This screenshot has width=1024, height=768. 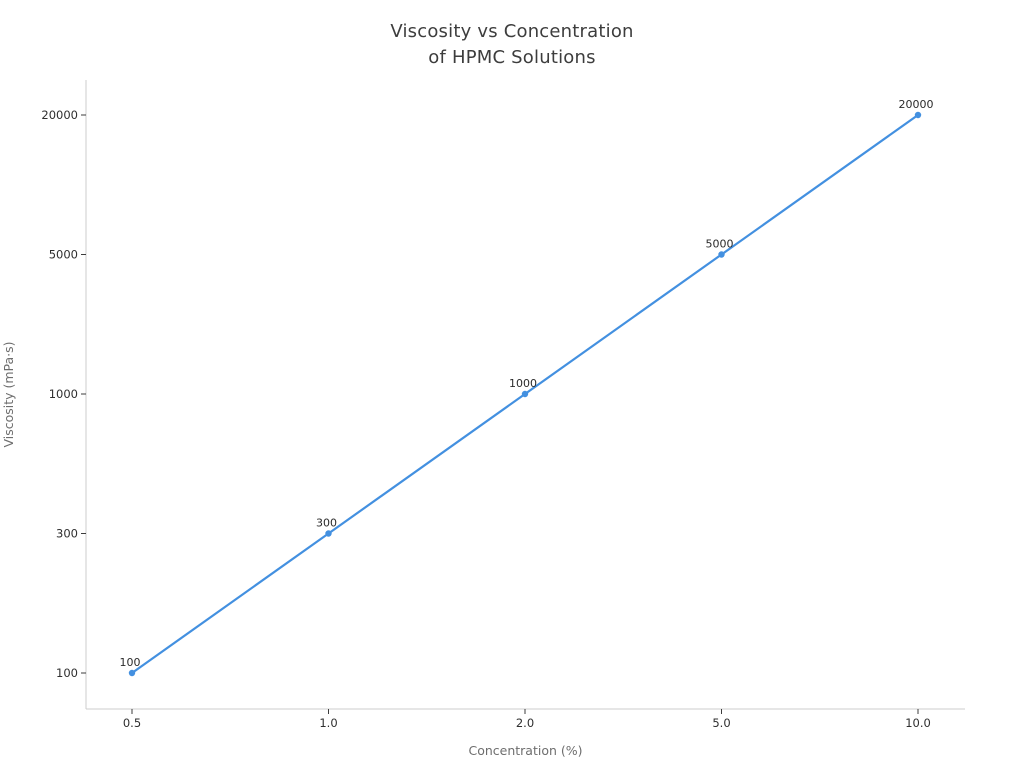 What do you see at coordinates (63, 394) in the screenshot?
I see `y-tick-label: 1000` at bounding box center [63, 394].